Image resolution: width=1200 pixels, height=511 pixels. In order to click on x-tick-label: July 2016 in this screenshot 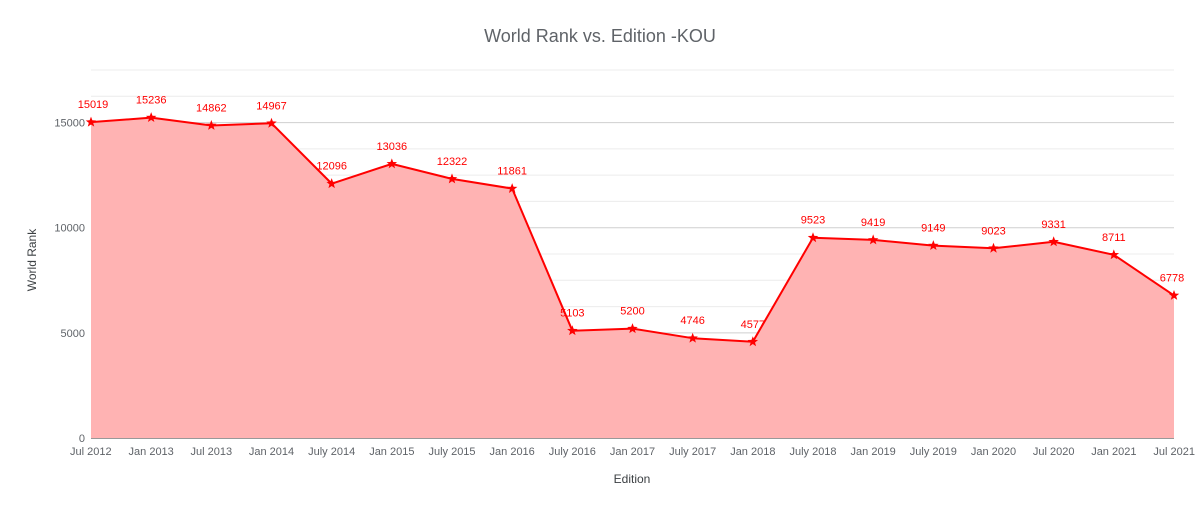, I will do `click(572, 452)`.